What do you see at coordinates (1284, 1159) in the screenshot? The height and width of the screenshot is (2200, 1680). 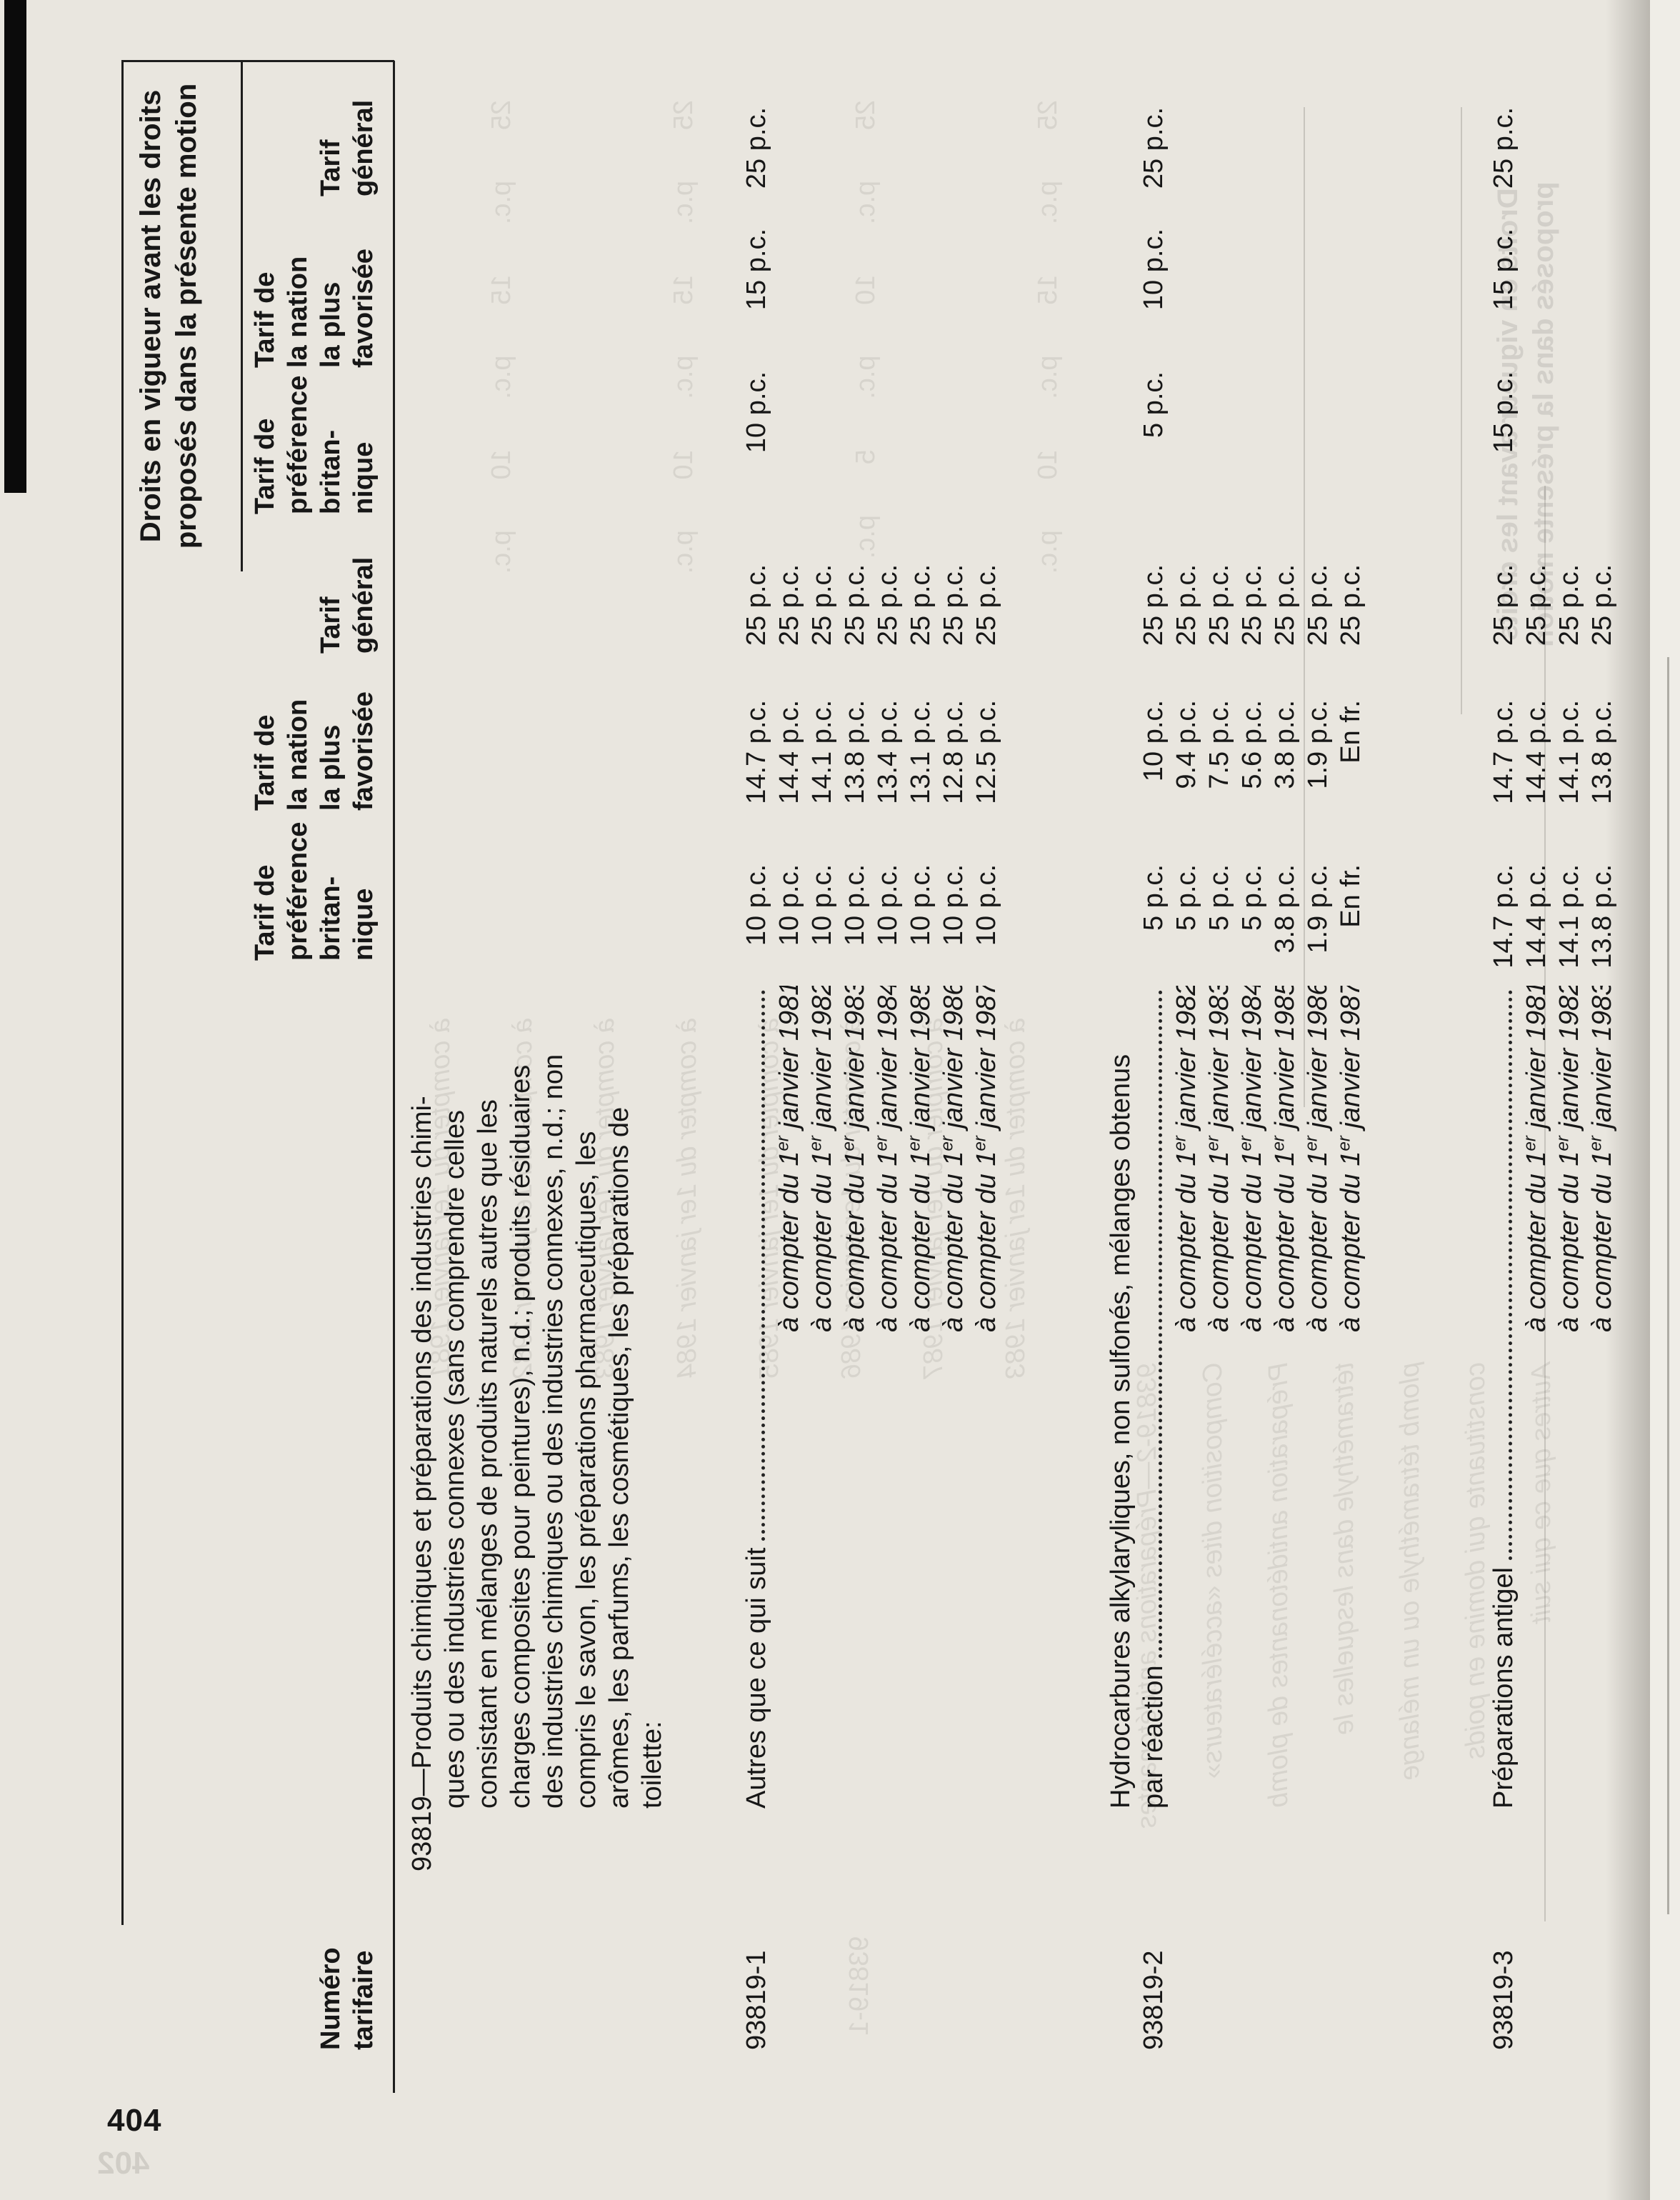 I see `effective-date: à compter du 1er janvier 1985` at bounding box center [1284, 1159].